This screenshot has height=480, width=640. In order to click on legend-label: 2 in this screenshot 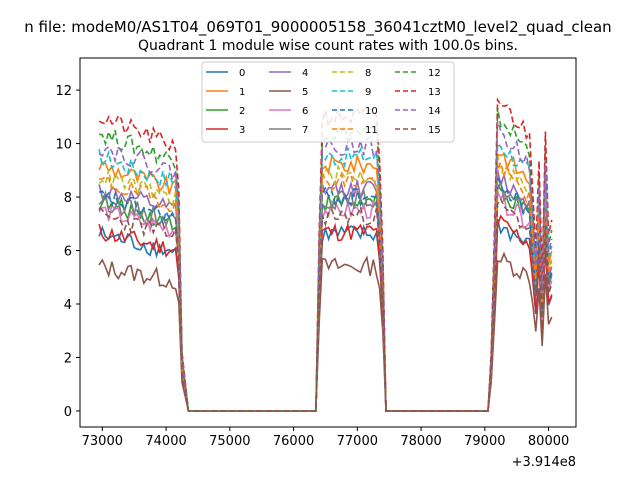, I will do `click(242, 111)`.